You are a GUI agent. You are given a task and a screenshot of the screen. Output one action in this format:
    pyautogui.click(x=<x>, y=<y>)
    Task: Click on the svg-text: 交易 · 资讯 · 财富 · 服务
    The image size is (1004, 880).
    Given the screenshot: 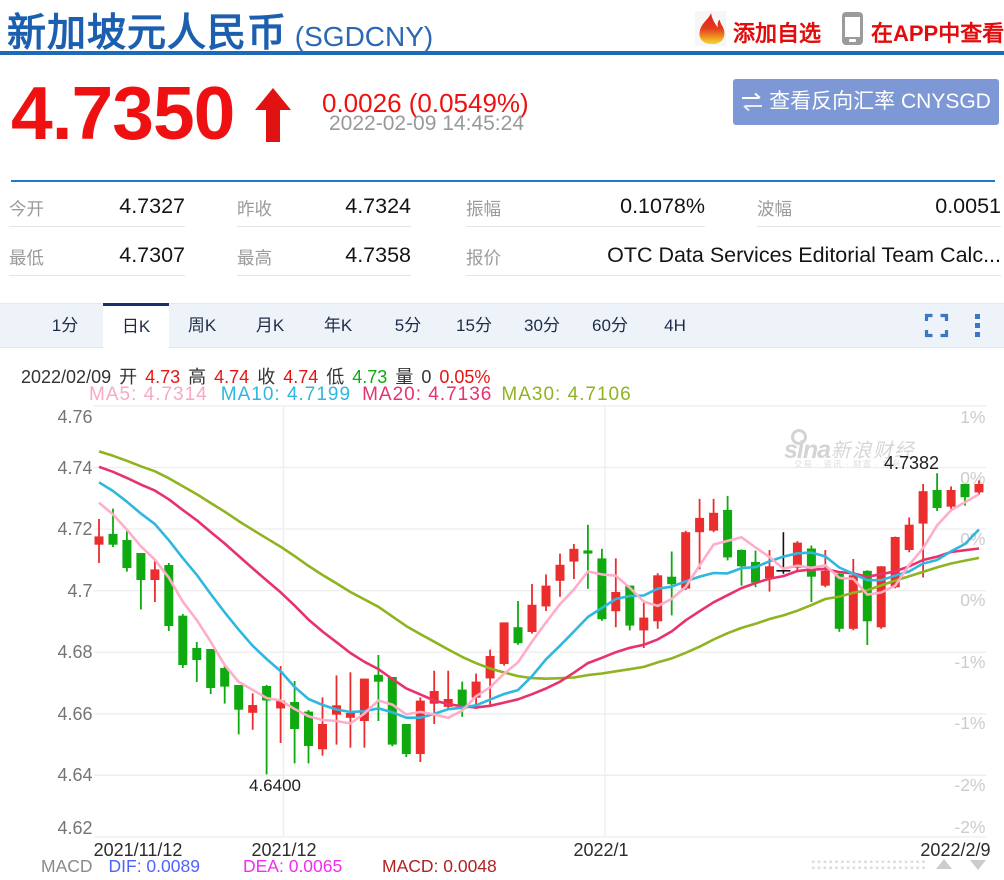 What is the action you would take?
    pyautogui.click(x=848, y=464)
    